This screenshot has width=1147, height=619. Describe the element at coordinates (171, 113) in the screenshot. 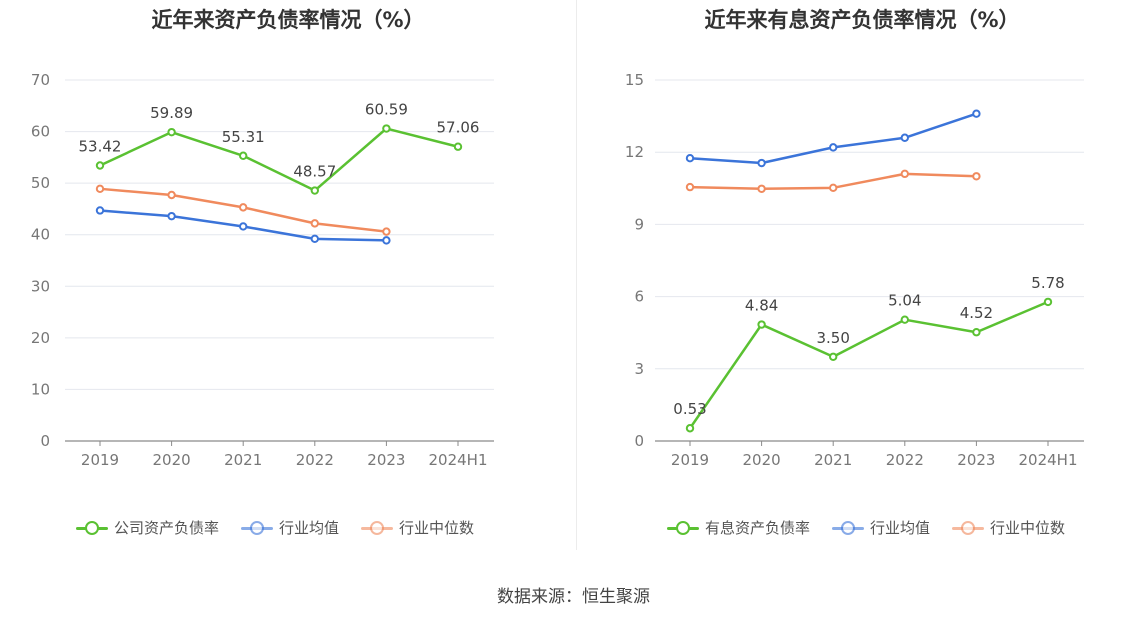

I see `data-label: 59.89` at that location.